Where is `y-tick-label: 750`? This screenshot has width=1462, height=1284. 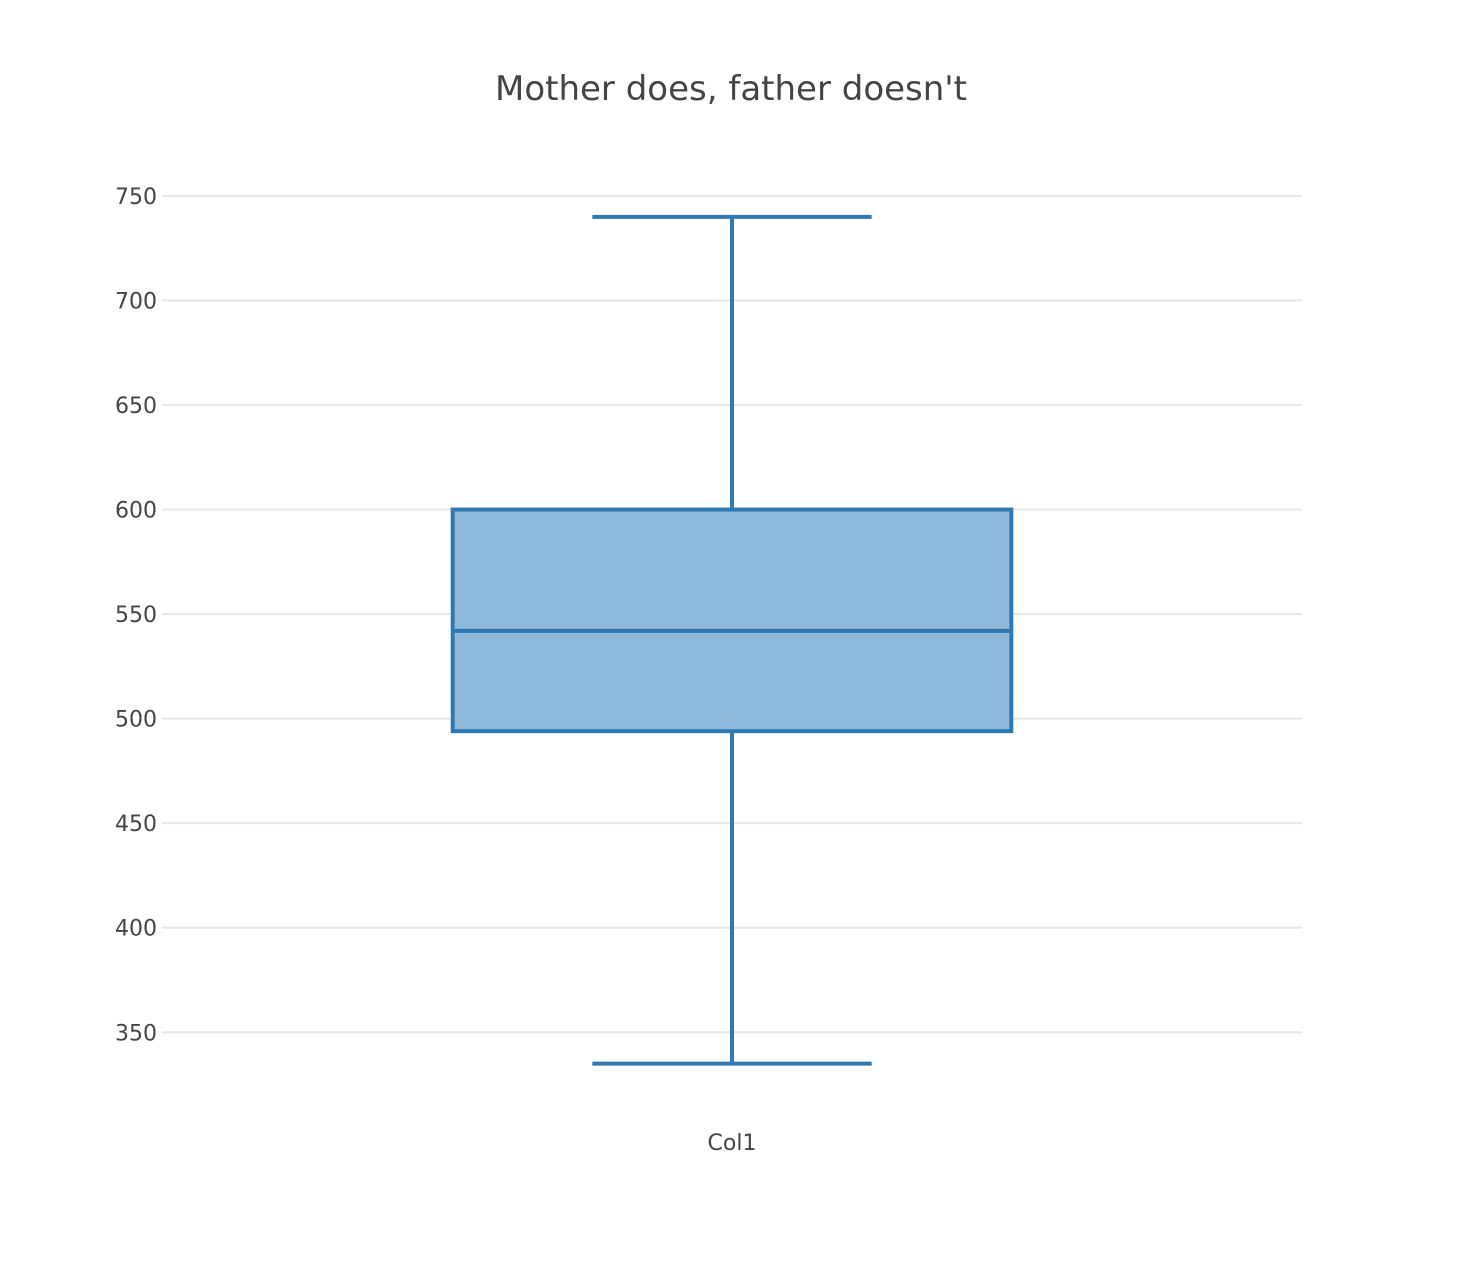 y-tick-label: 750 is located at coordinates (136, 197).